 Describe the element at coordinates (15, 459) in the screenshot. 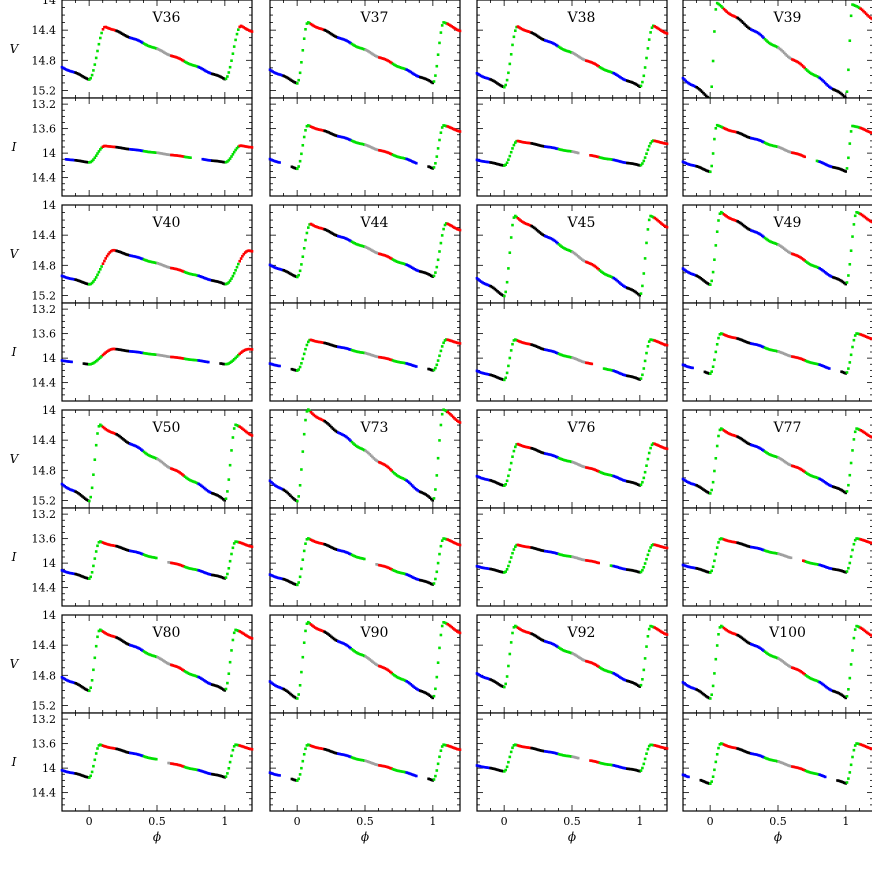

I see `v-axis-label: V` at that location.